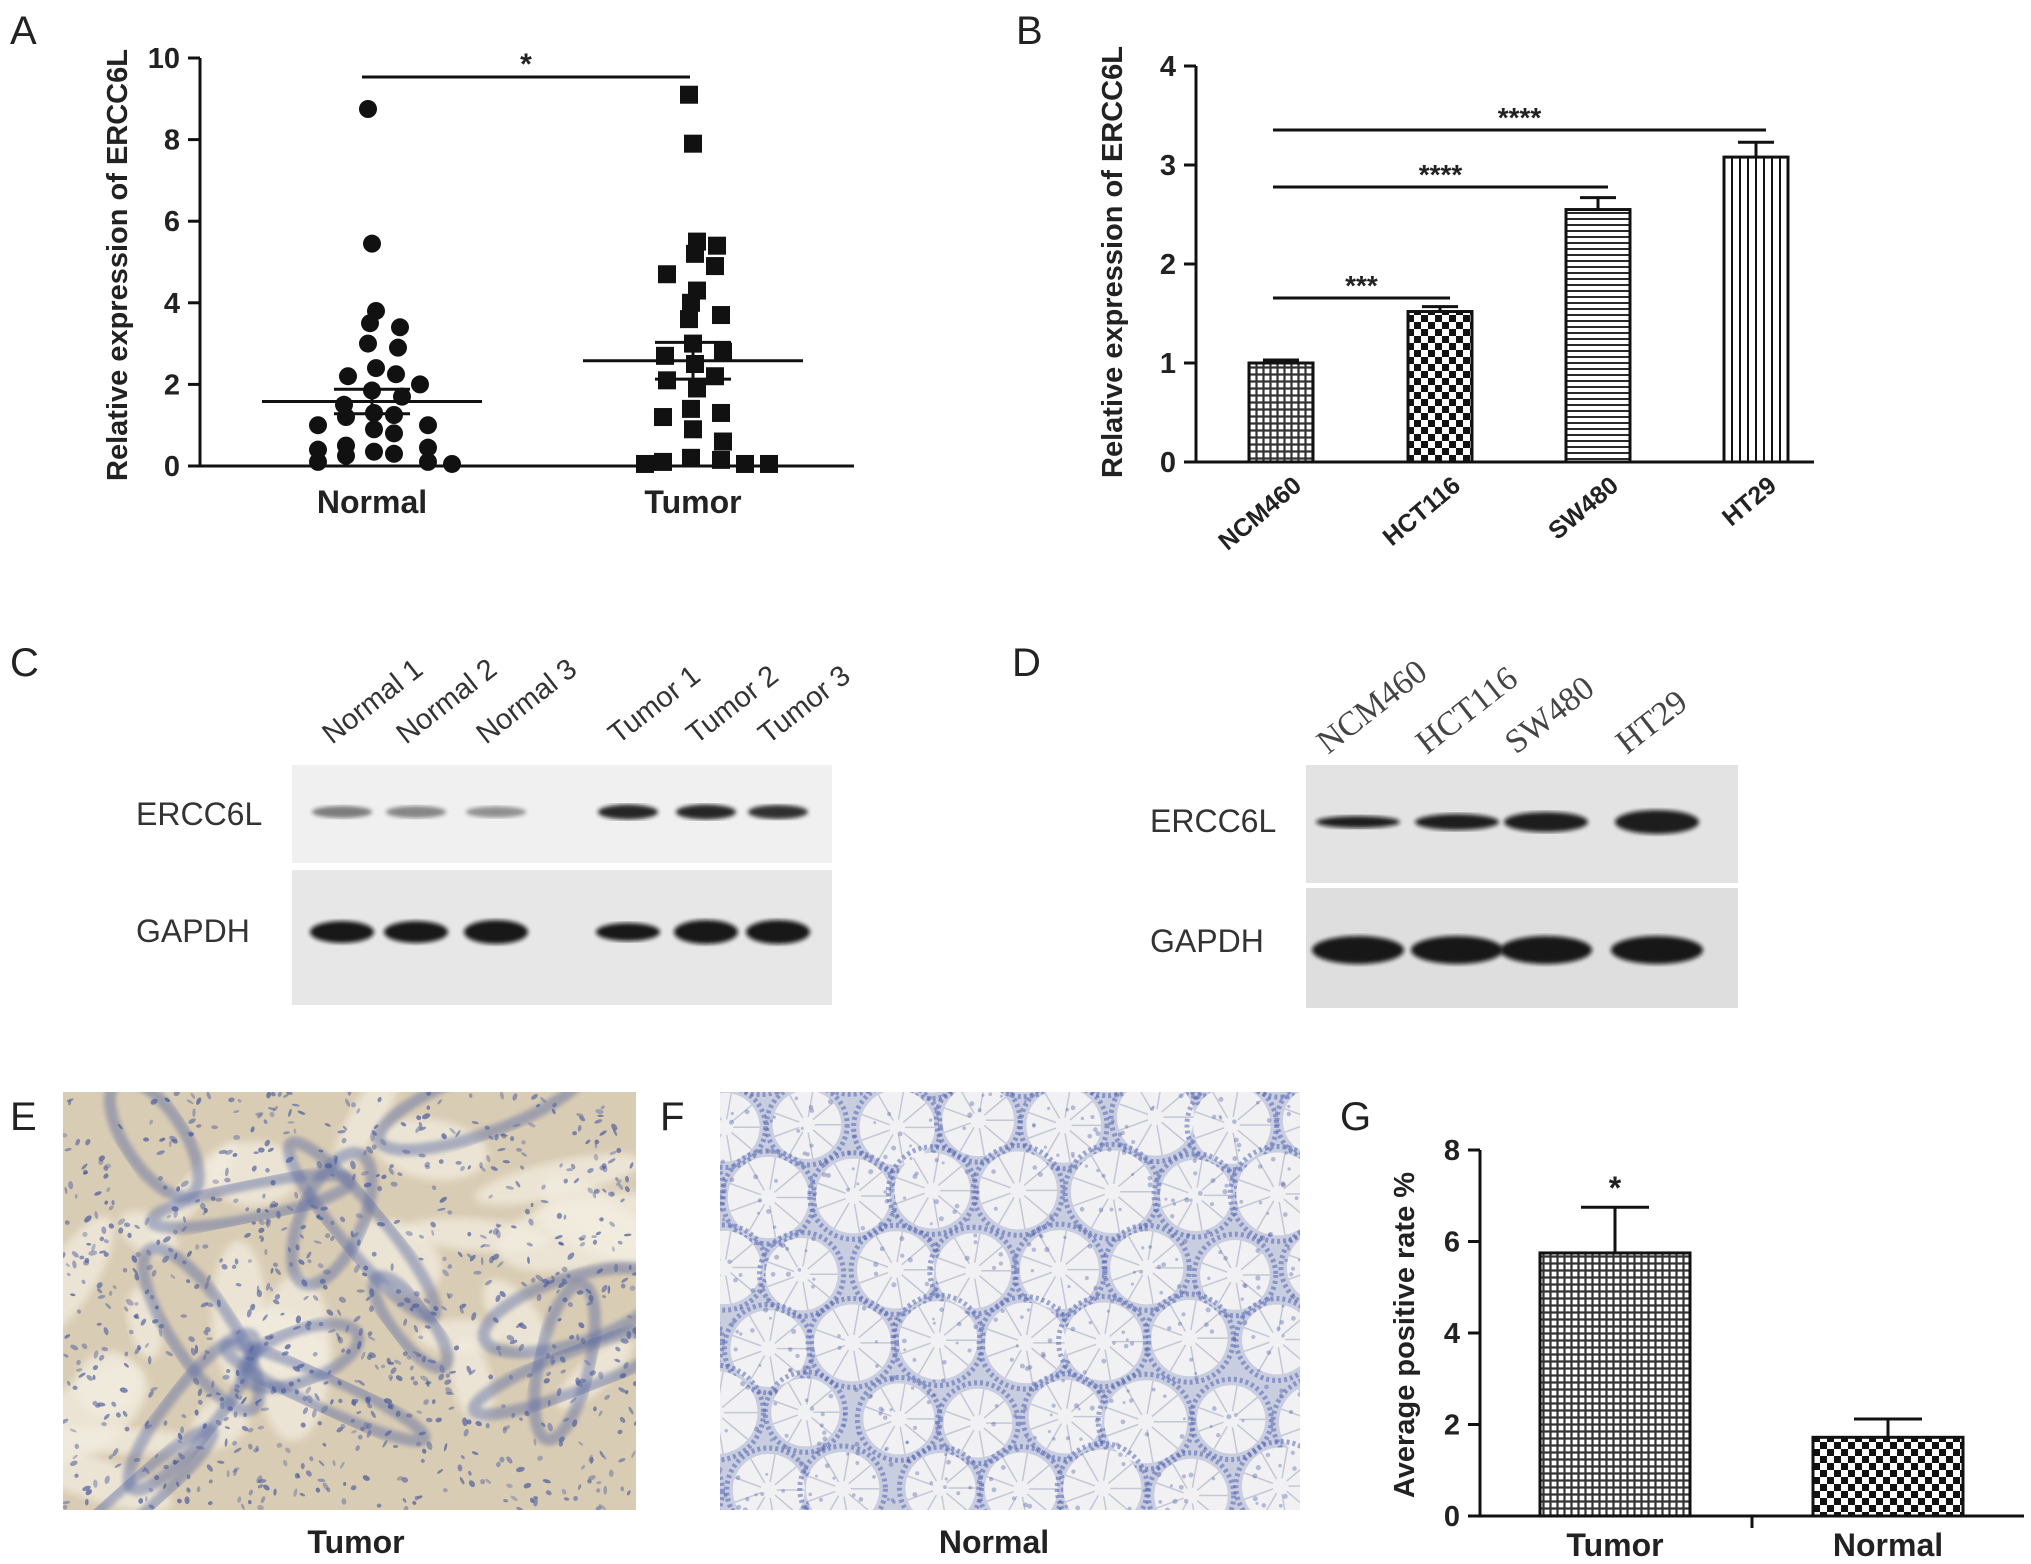 The image size is (2031, 1564). I want to click on chart-g-ytick-label-2: 4, so click(1452, 1334).